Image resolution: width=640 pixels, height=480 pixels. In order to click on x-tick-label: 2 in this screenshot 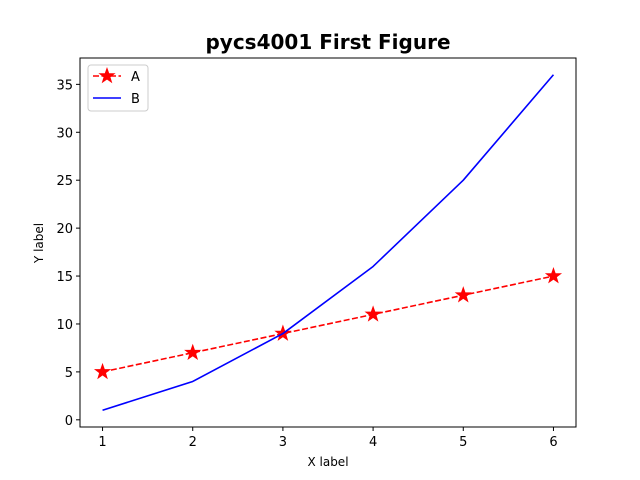, I will do `click(193, 442)`.